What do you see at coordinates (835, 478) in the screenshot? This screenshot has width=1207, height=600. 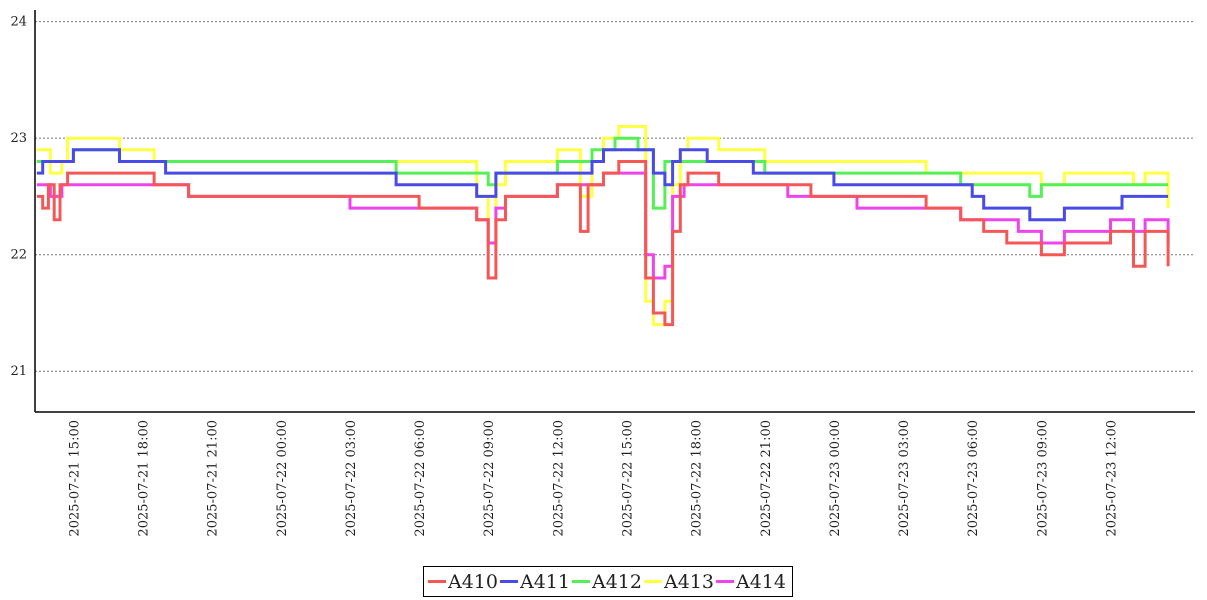 I see `x-tick-label: 2025-07-23 00:00` at bounding box center [835, 478].